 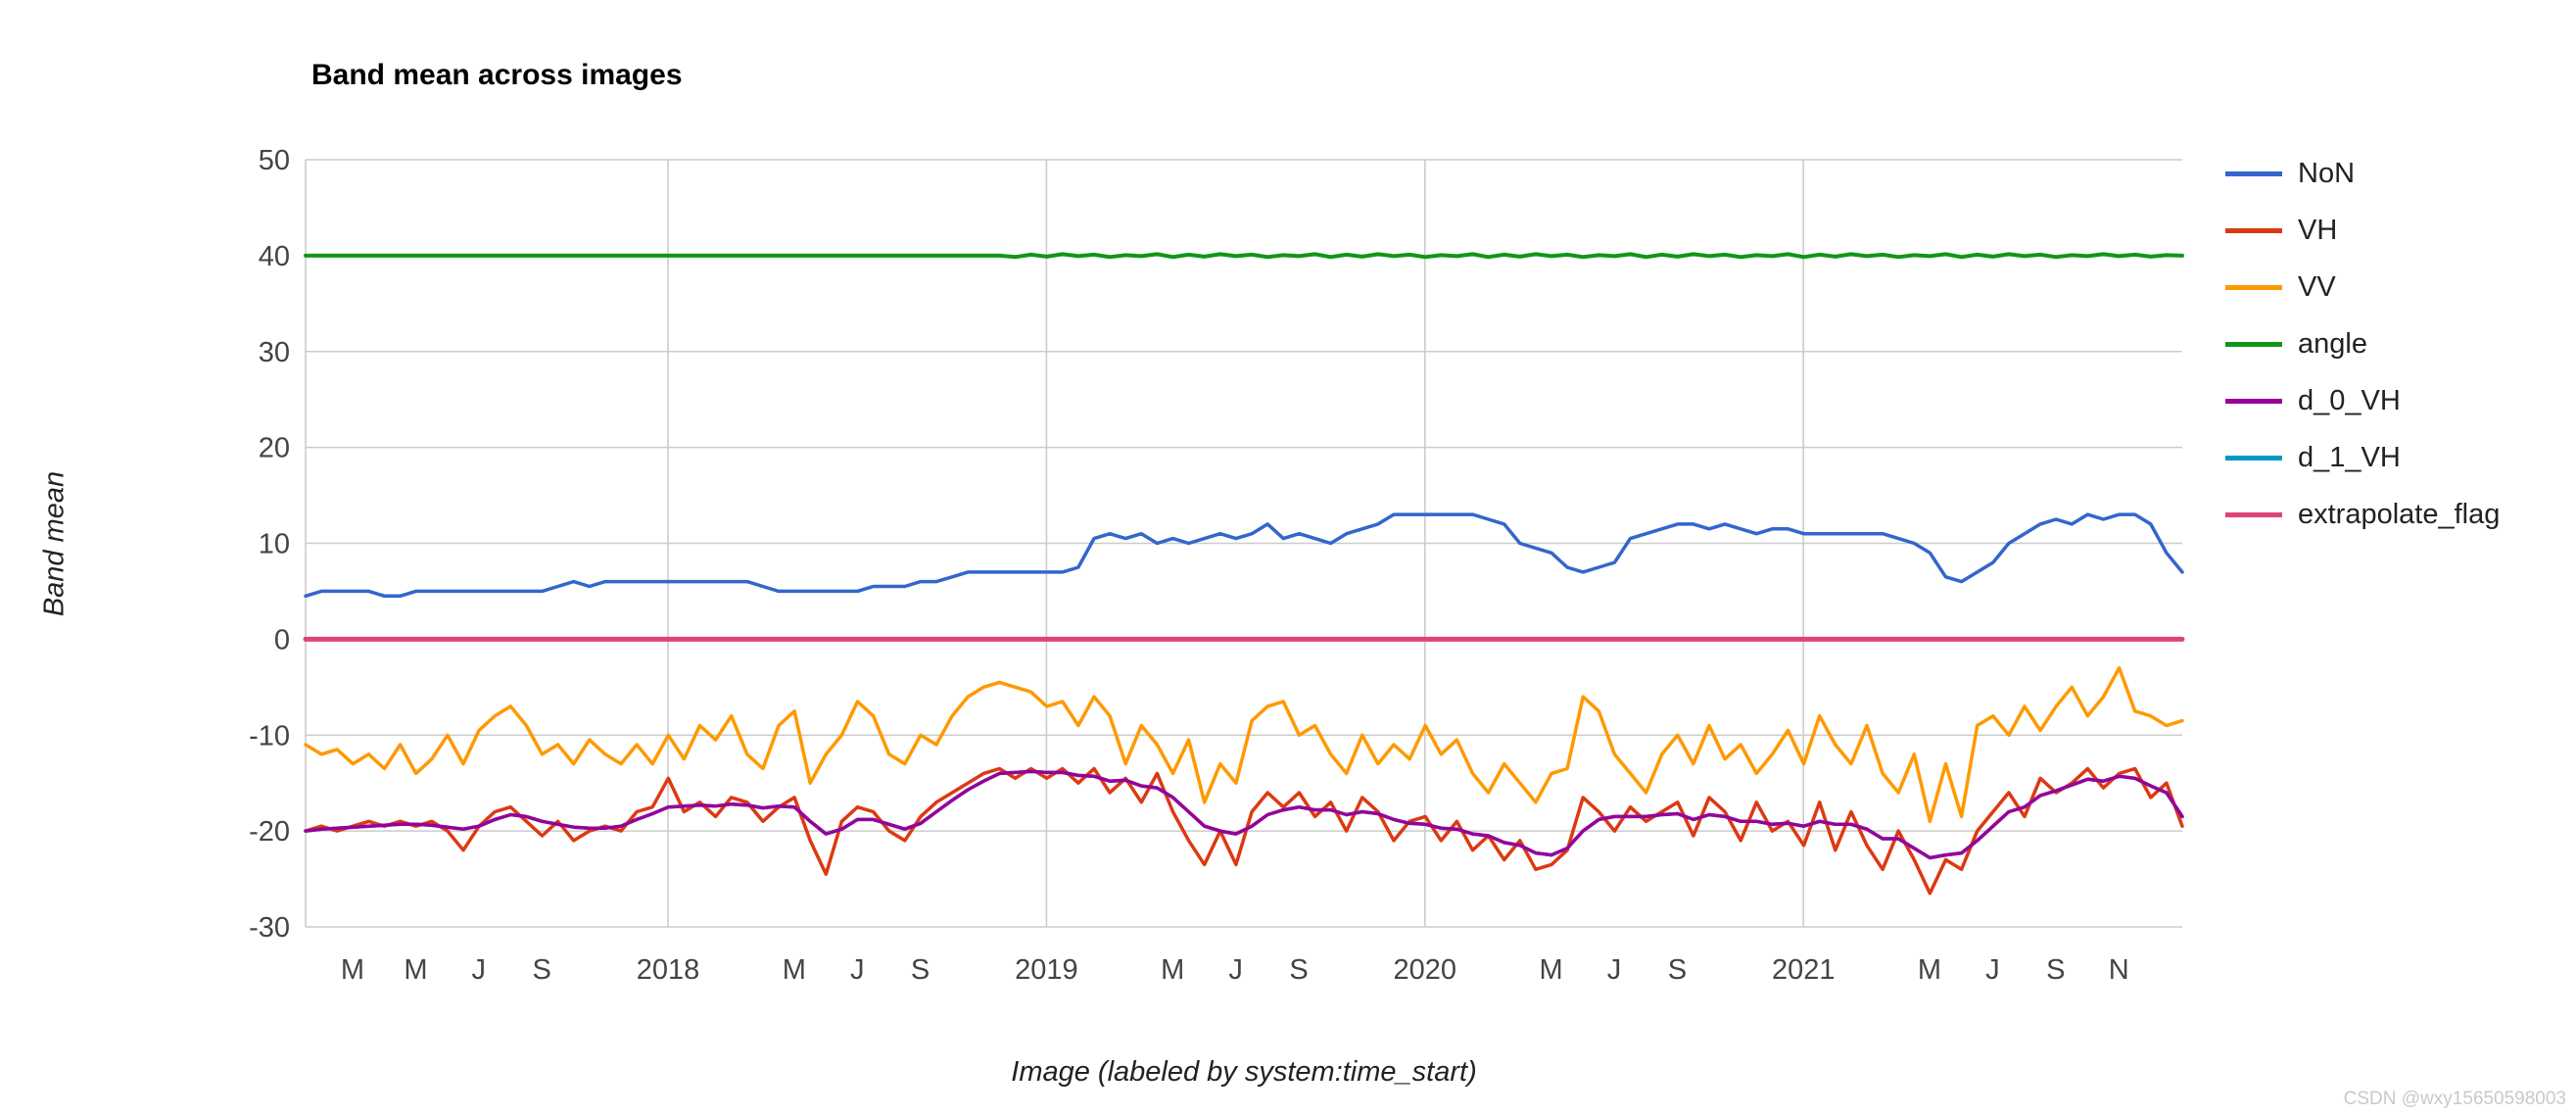 What do you see at coordinates (1244, 1072) in the screenshot?
I see `x-axis-title: Image (labeled by system:time_start)` at bounding box center [1244, 1072].